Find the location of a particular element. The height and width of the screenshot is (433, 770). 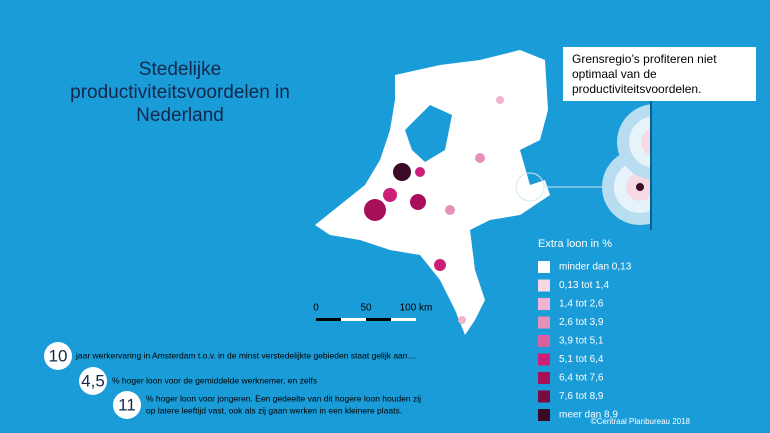

legend-title: Extra loon in % is located at coordinates (575, 244).